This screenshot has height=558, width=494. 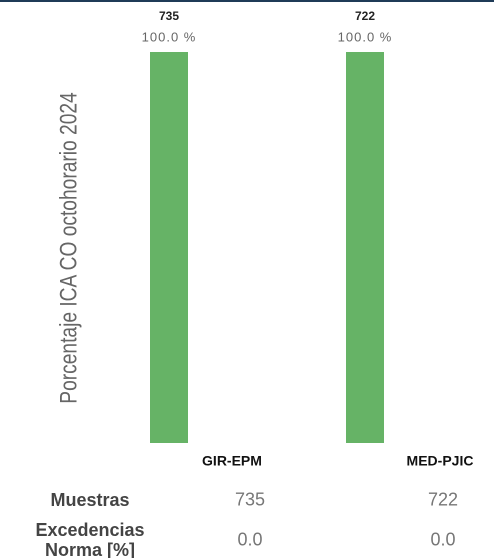 I want to click on cell-value: 735, so click(x=250, y=499).